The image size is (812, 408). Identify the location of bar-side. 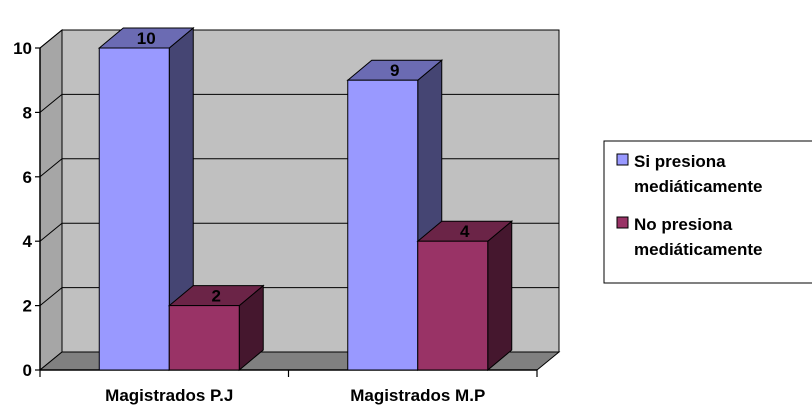
(500, 296).